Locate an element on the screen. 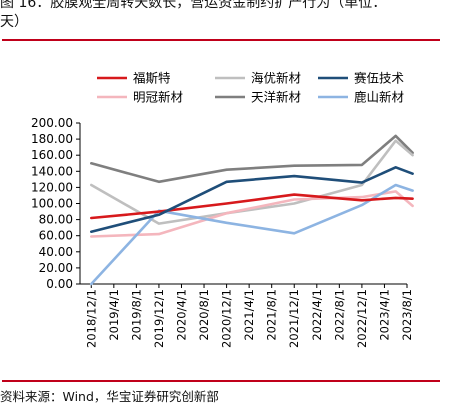  x-tick-label: 2023/4/1 is located at coordinates (384, 315).